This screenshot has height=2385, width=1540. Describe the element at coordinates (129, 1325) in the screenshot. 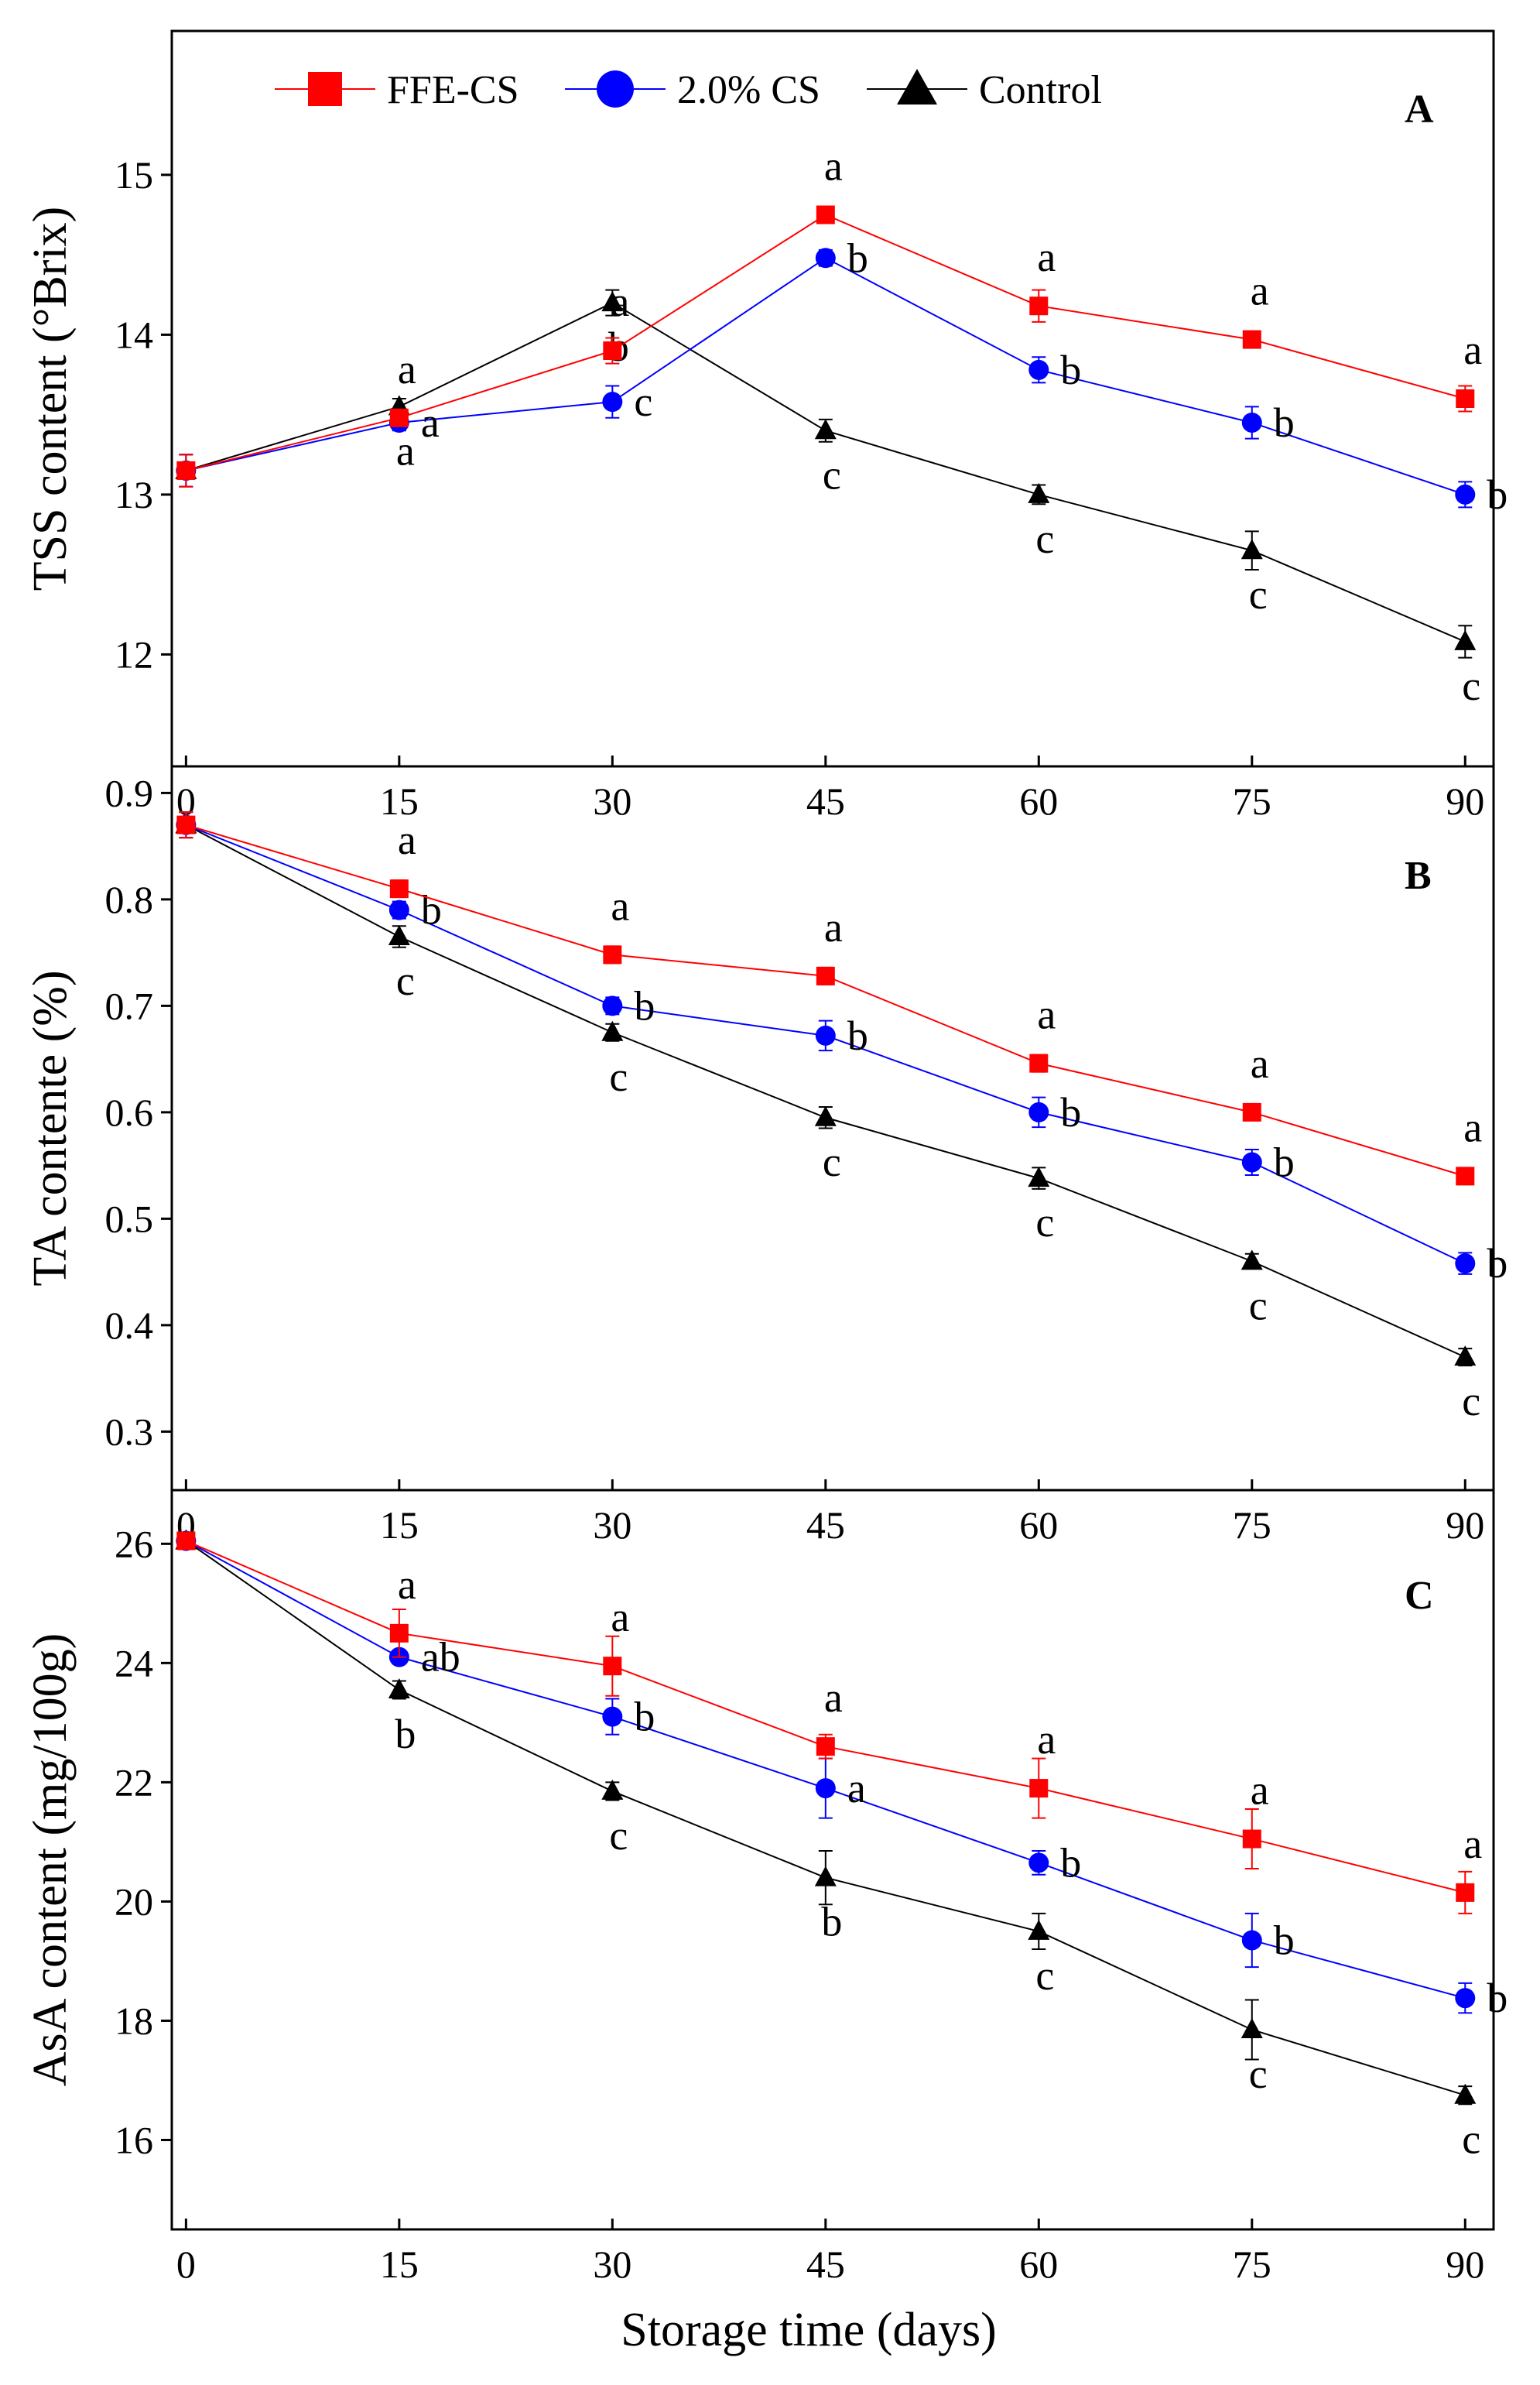

I see `y-tick-label: 0.4` at that location.